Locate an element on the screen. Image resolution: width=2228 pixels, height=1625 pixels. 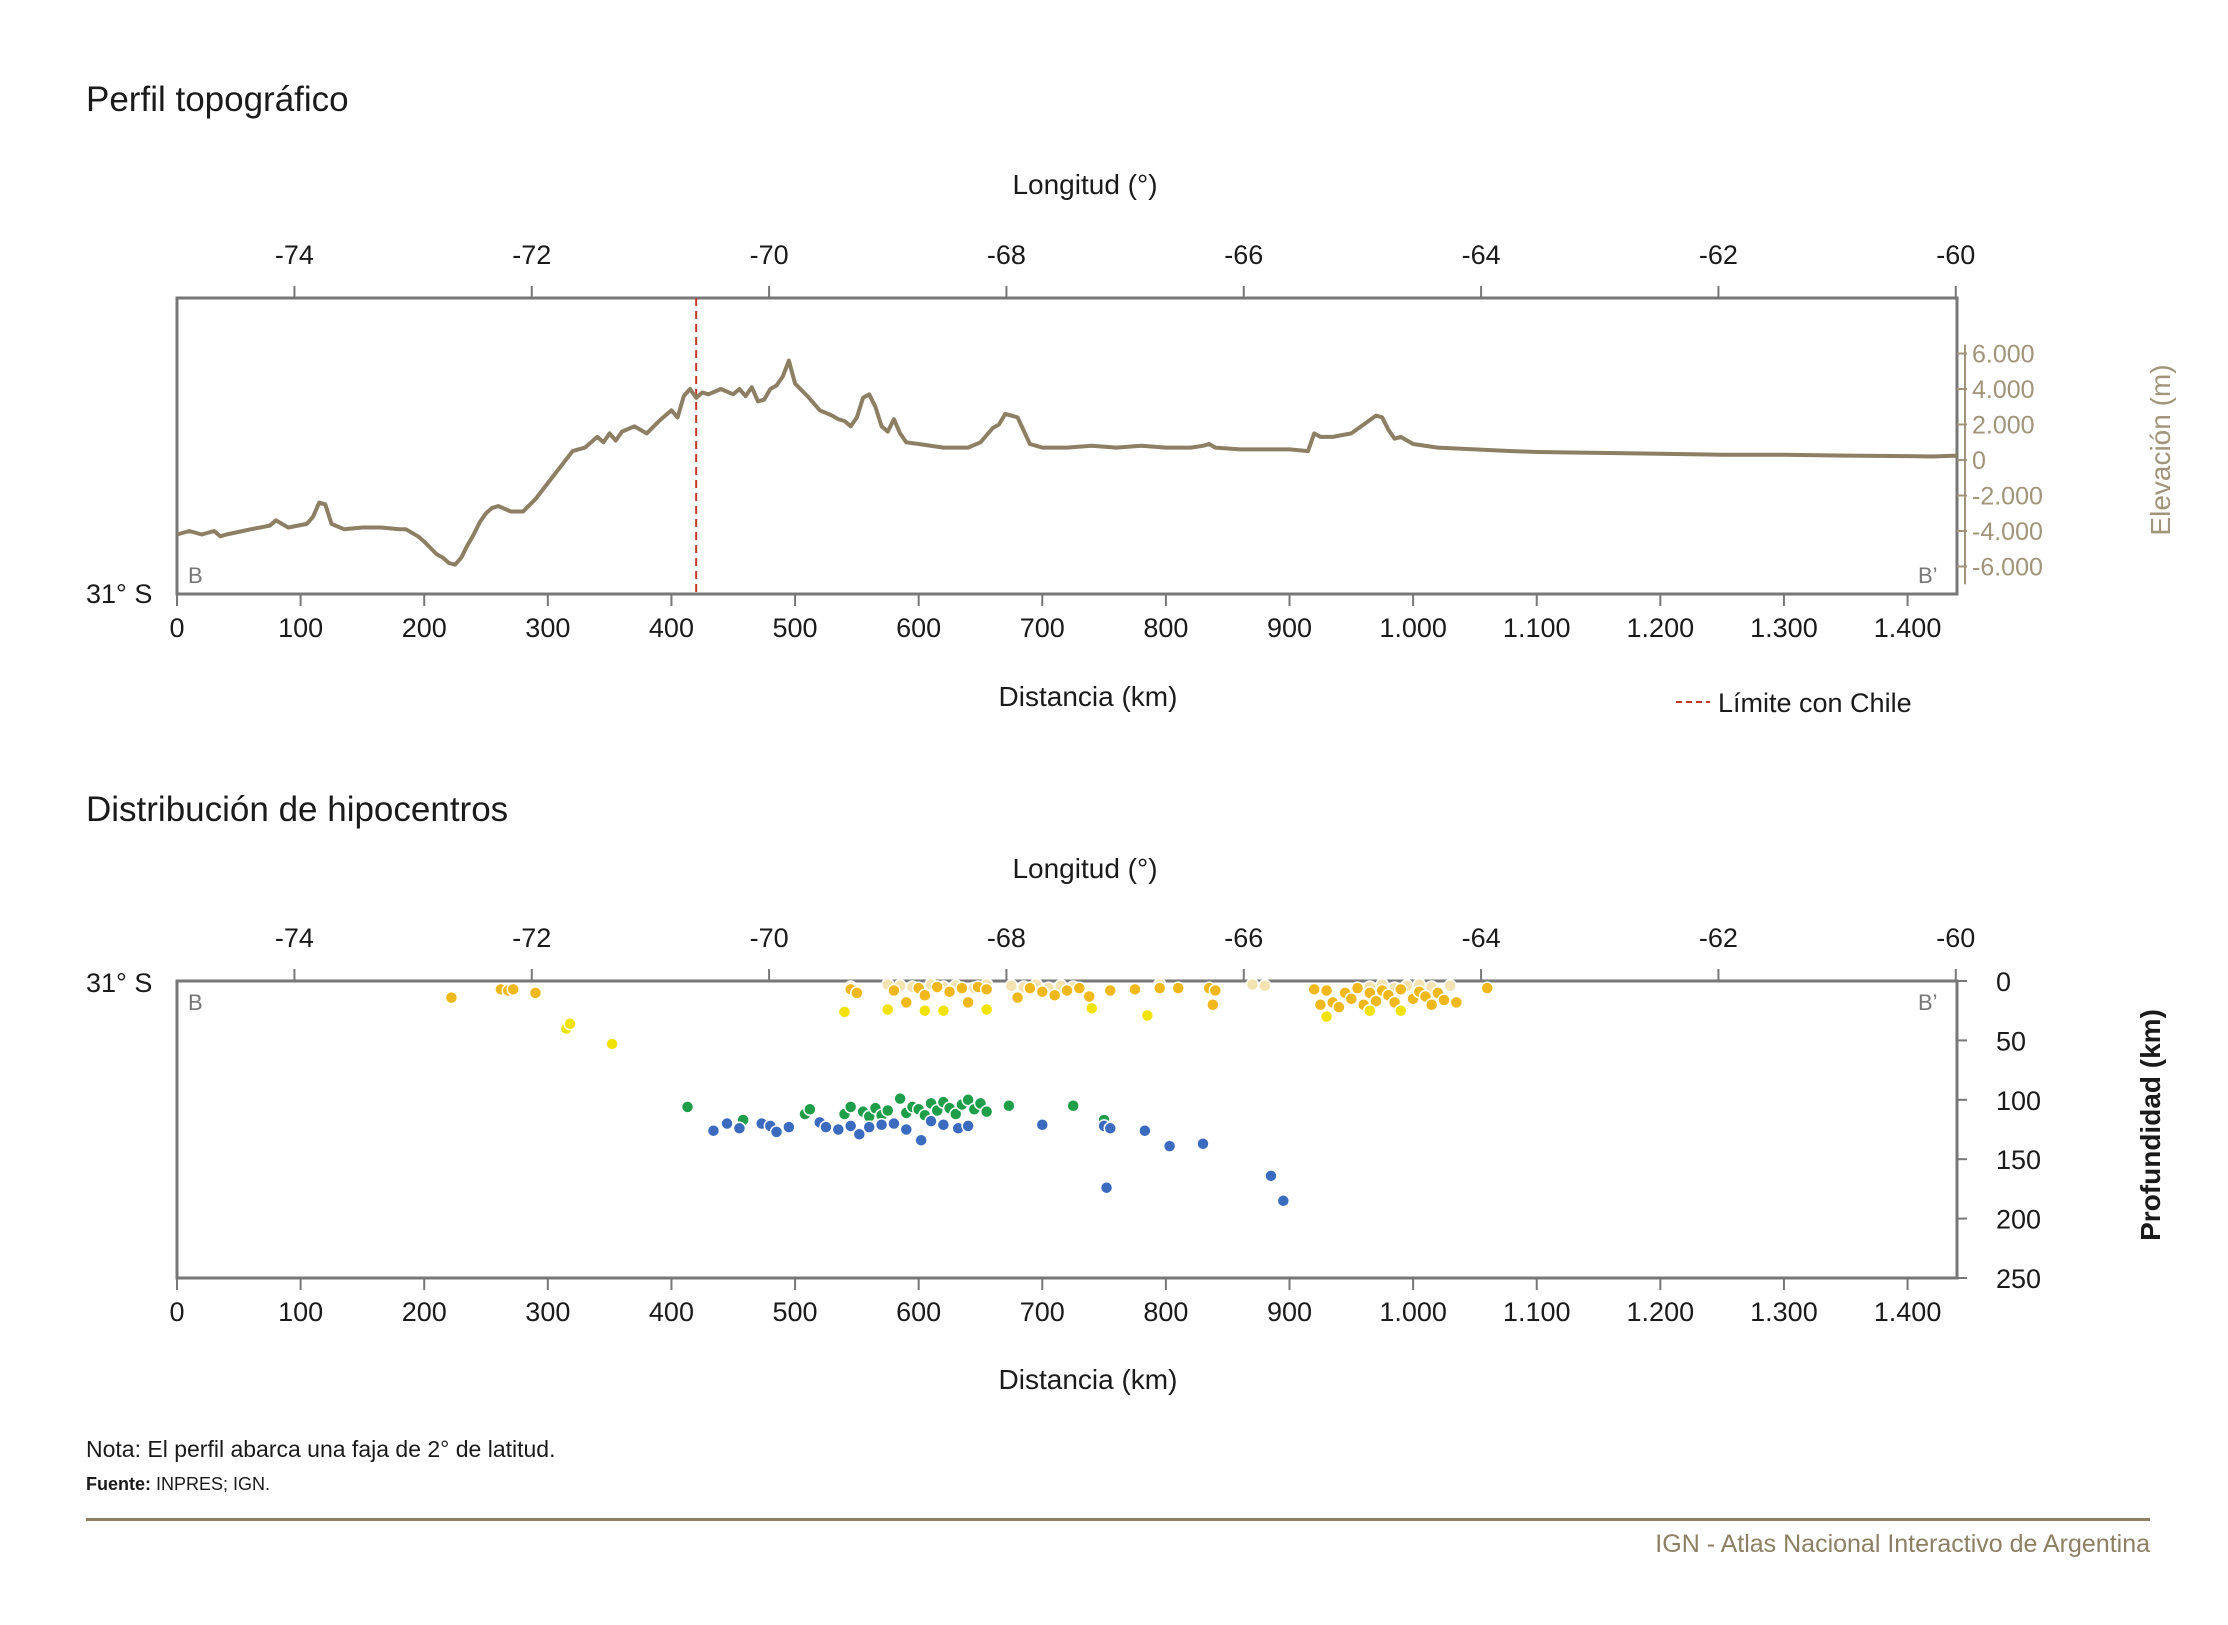
hypo-top-tick-label: -60 is located at coordinates (1955, 938).